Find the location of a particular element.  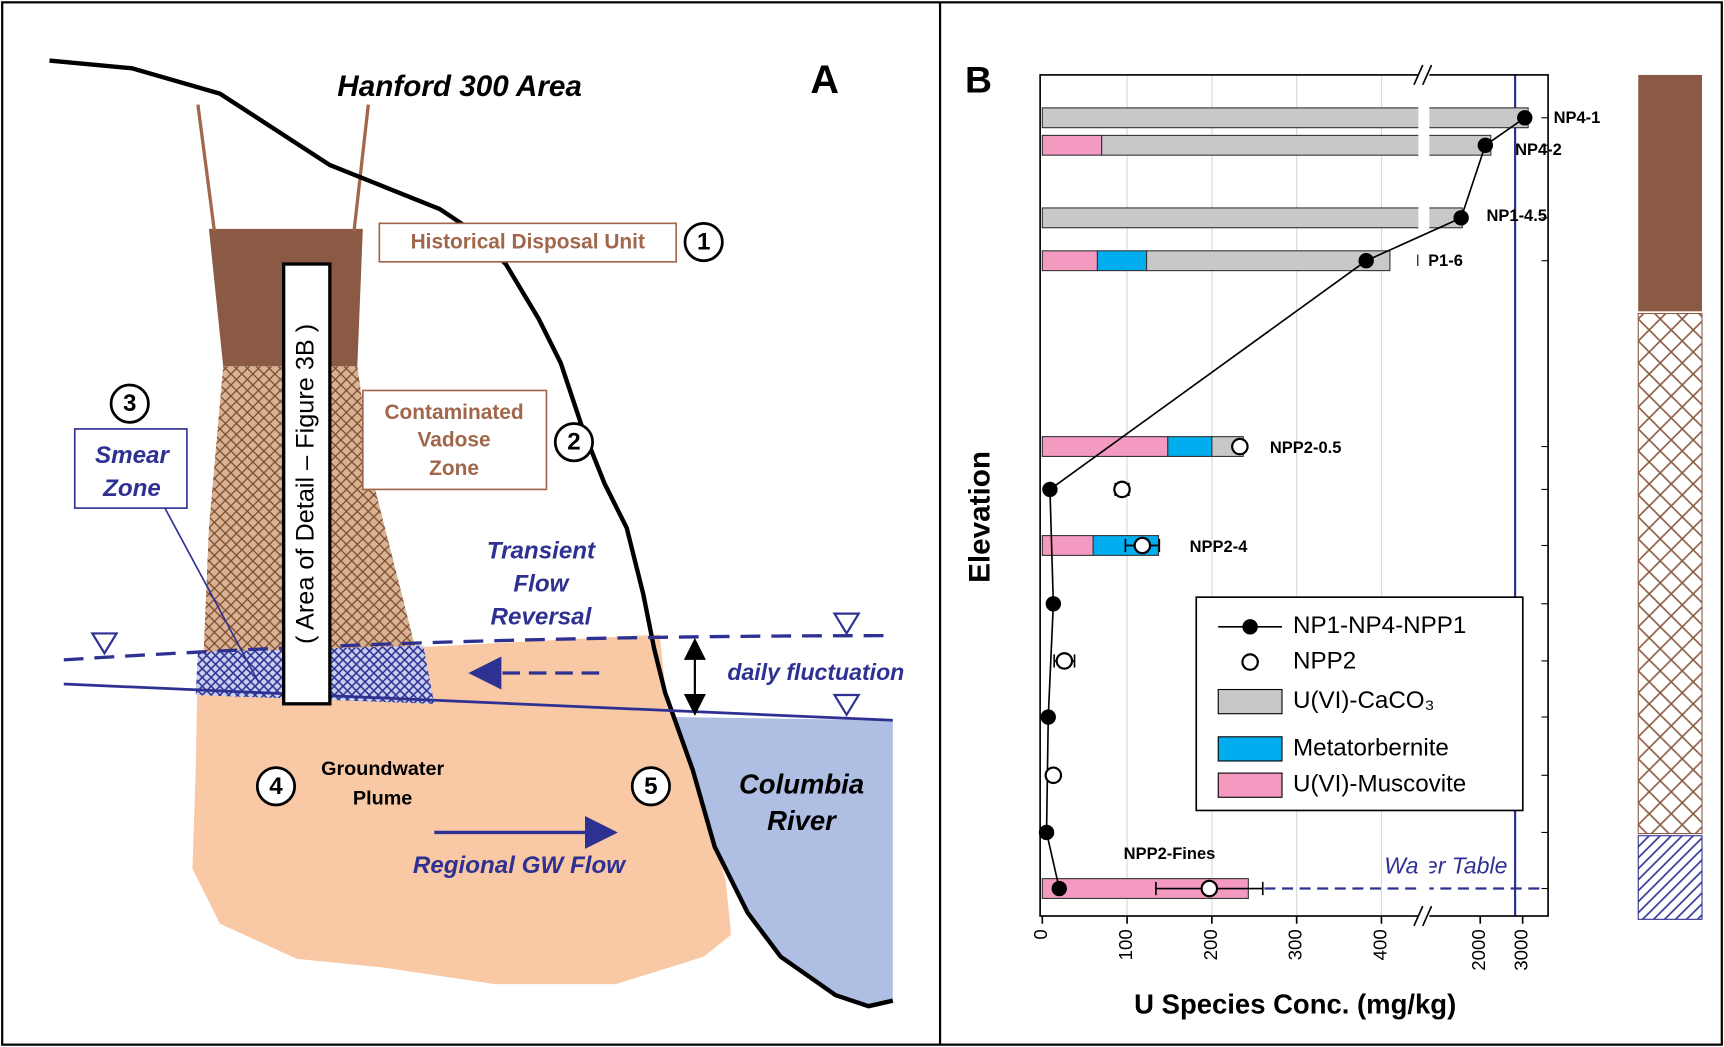

legend-label: U(VI)-CaCO₃ is located at coordinates (1363, 700).